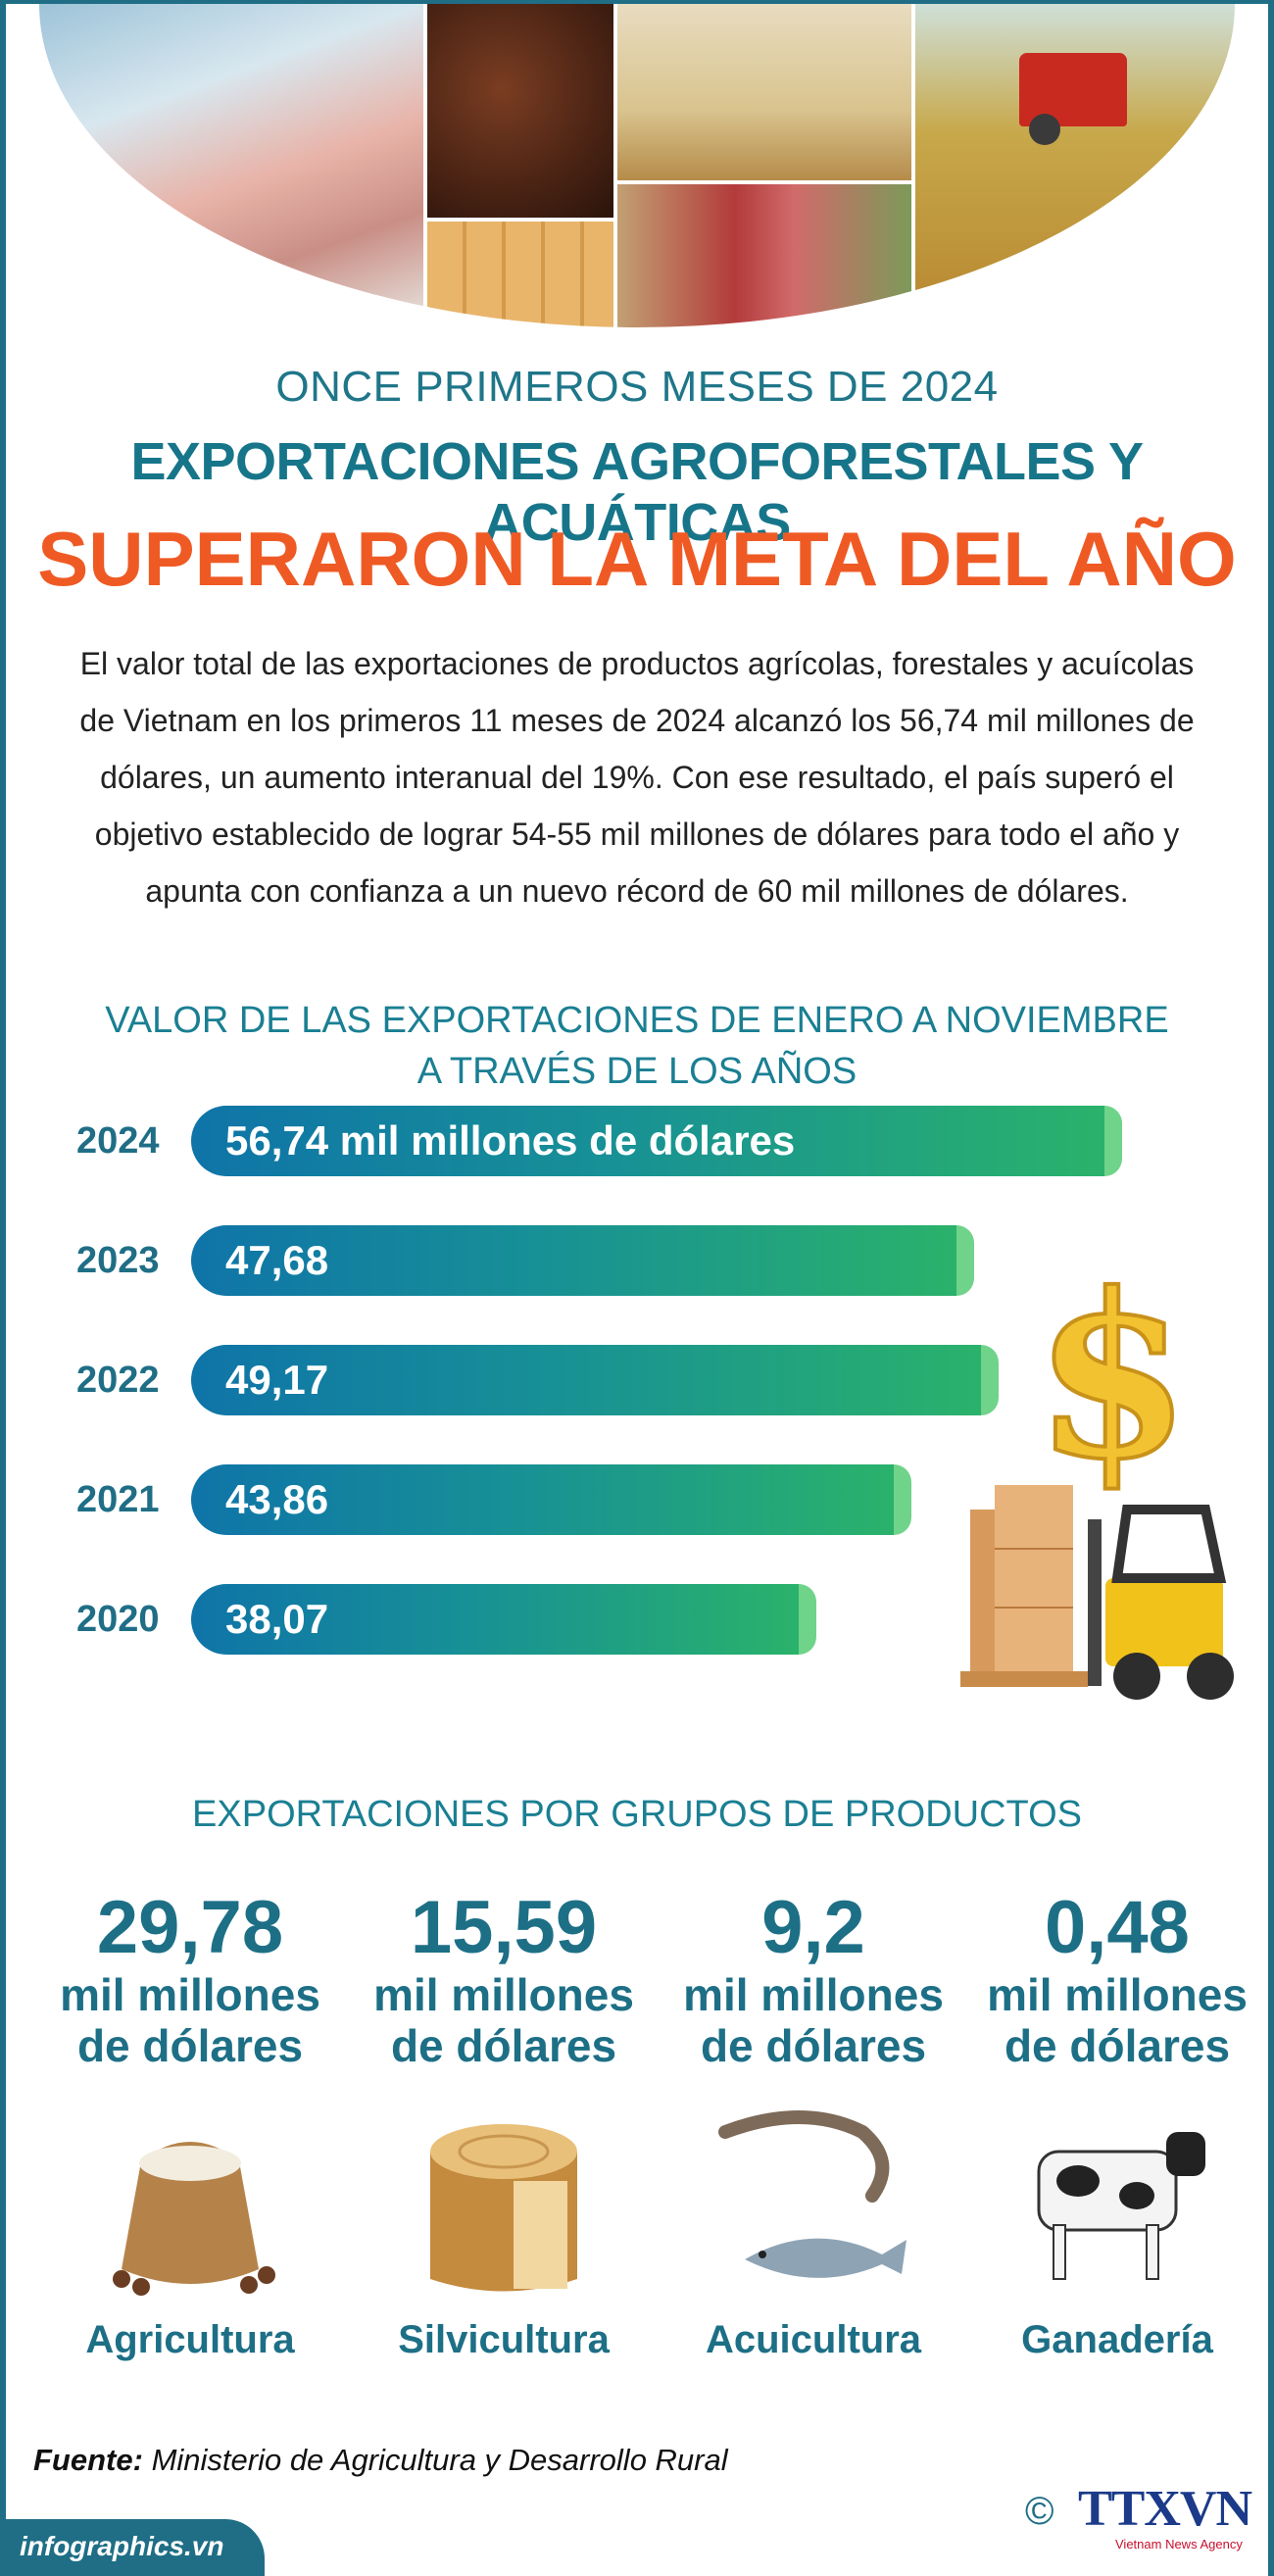 The width and height of the screenshot is (1274, 2576). I want to click on fruit-market-photo, so click(764, 255).